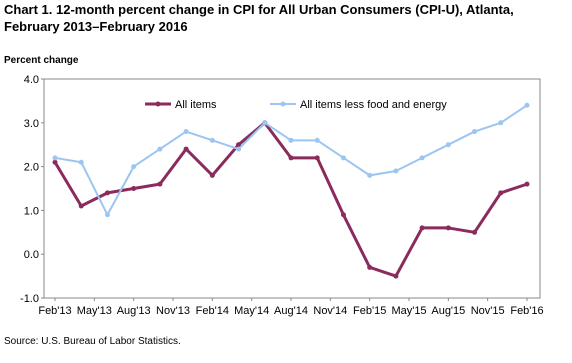  Describe the element at coordinates (373, 105) in the screenshot. I see `legend-label: All items less food and energy` at that location.